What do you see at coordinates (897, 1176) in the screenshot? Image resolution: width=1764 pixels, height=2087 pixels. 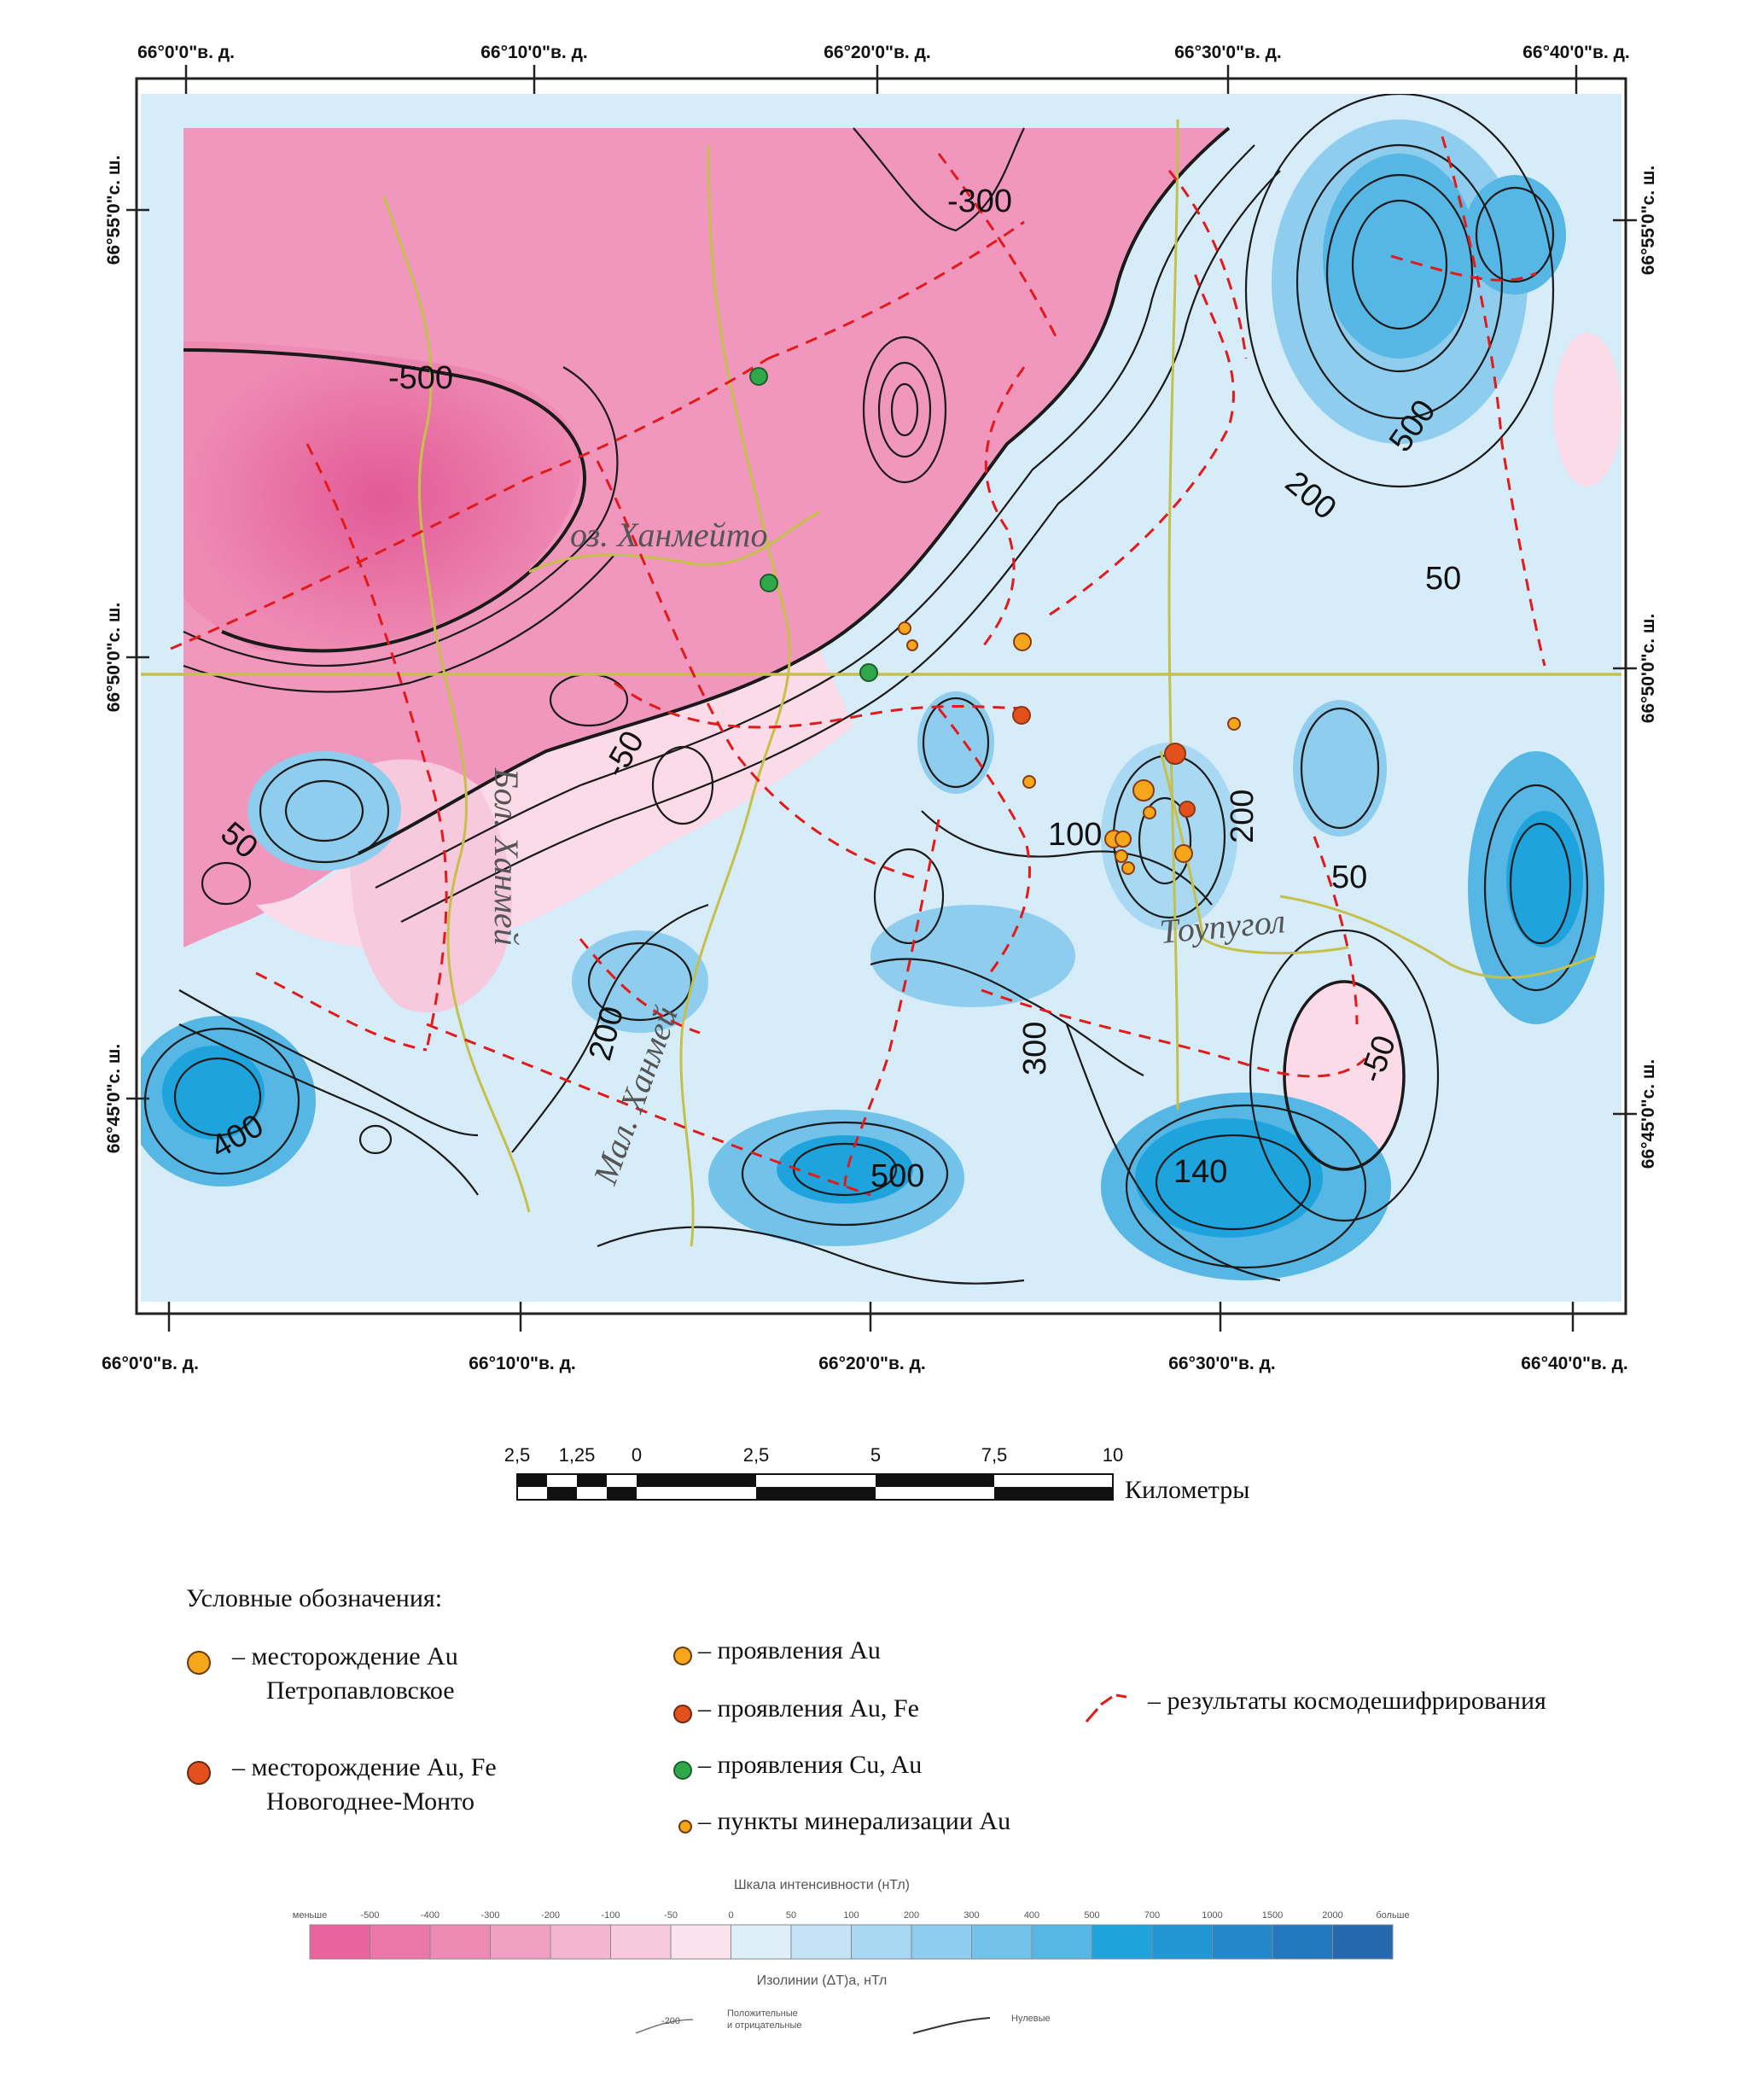 I see `contour-label: 500` at bounding box center [897, 1176].